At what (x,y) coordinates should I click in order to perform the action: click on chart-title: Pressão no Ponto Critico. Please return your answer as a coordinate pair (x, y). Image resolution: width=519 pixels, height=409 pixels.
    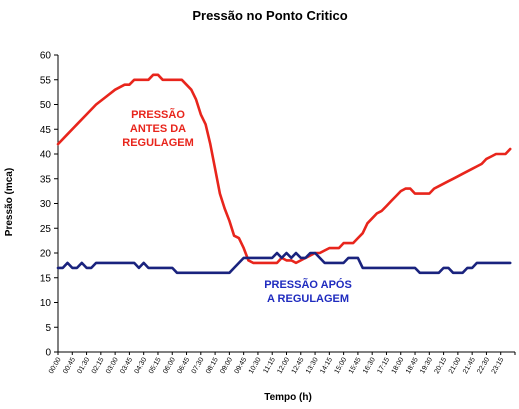
    Looking at the image, I should click on (269, 15).